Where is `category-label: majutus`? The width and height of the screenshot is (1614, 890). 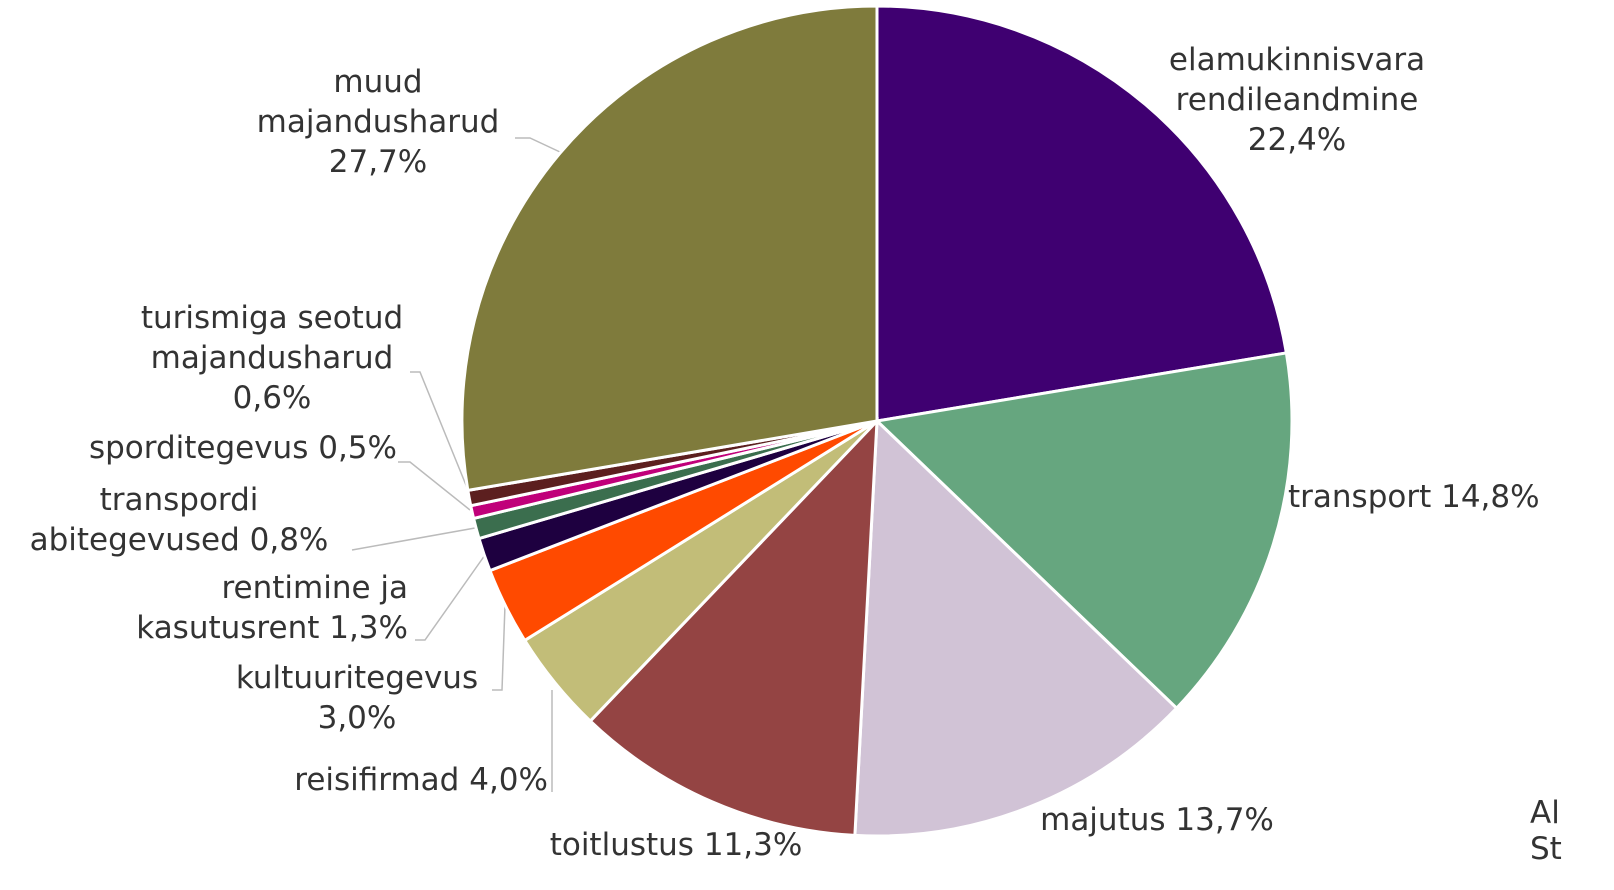
category-label: majutus is located at coordinates (1103, 820).